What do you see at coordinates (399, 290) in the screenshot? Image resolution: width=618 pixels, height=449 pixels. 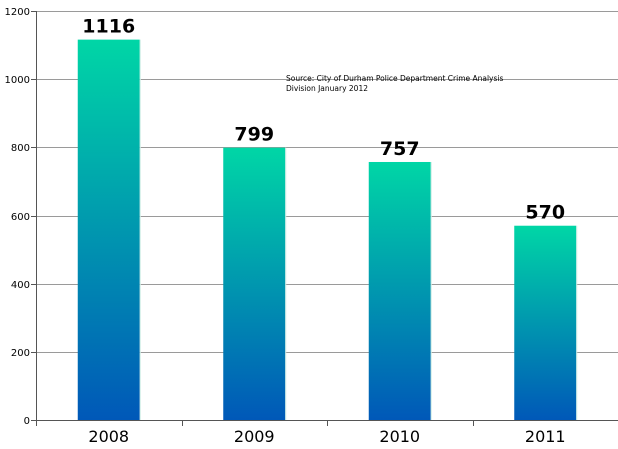 I see `bar-2010` at bounding box center [399, 290].